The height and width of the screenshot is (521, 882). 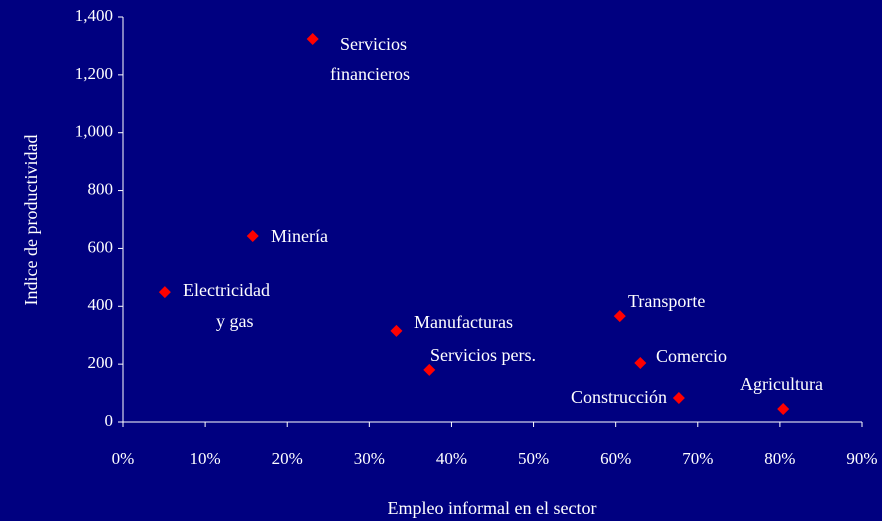 I want to click on x-tick-label: 70%, so click(x=697, y=458).